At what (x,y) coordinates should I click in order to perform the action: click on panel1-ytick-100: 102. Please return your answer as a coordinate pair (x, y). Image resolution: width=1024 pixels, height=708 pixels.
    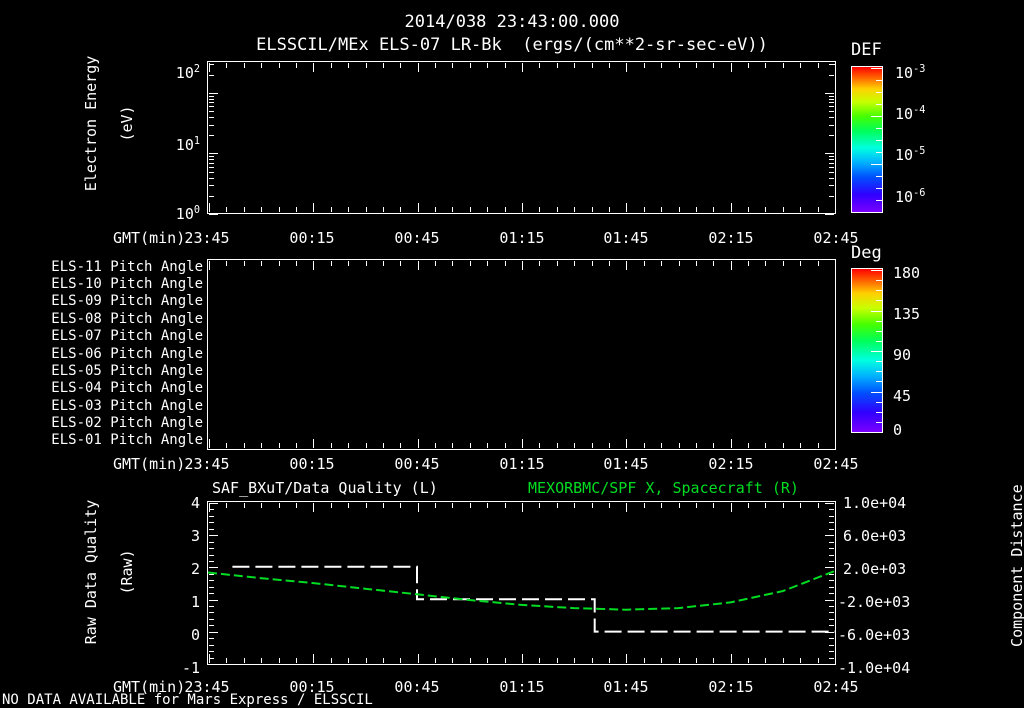
    Looking at the image, I should click on (187, 73).